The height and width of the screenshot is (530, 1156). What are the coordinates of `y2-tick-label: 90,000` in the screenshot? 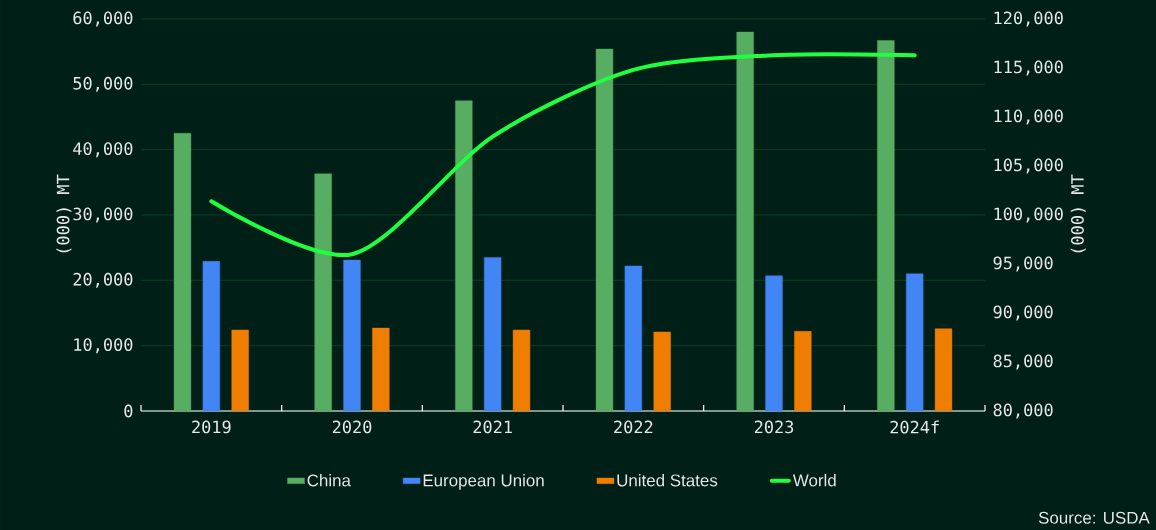 It's located at (1023, 313).